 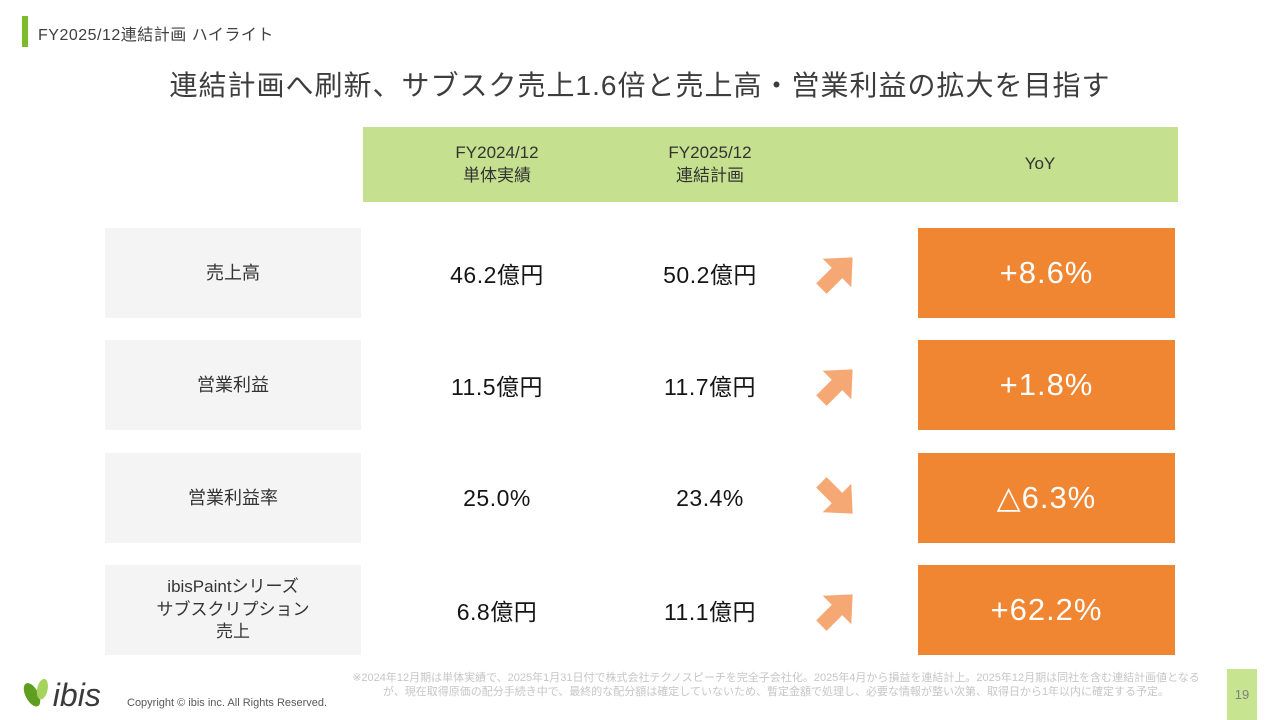 What do you see at coordinates (1040, 164) in the screenshot?
I see `column-header-yoy: YoY` at bounding box center [1040, 164].